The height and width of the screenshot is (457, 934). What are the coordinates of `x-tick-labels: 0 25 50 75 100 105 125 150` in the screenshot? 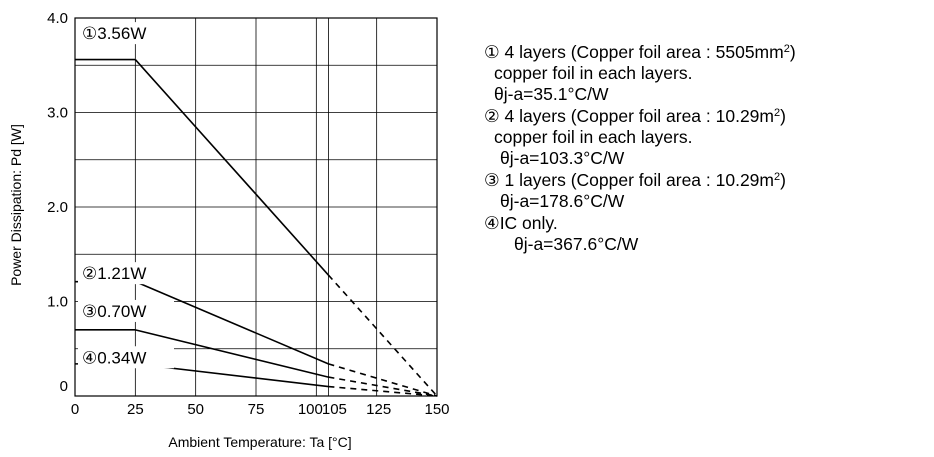 It's located at (260, 409).